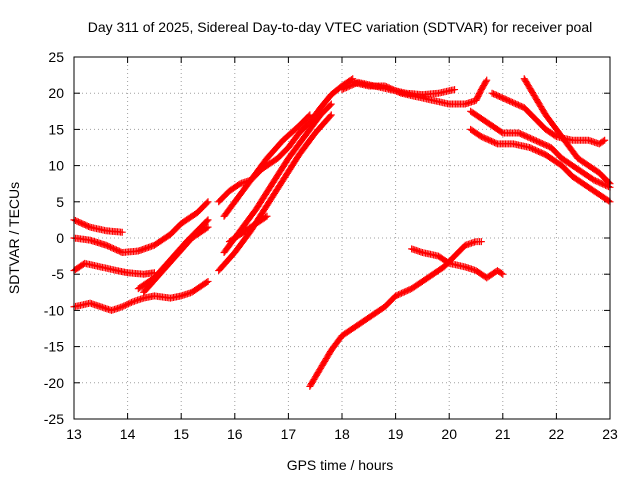 The height and width of the screenshot is (480, 640). I want to click on y-tick-label: 5, so click(60, 202).